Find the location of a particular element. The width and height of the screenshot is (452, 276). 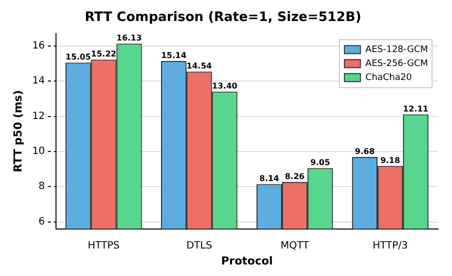

x-tick-label: DTLS is located at coordinates (199, 246).